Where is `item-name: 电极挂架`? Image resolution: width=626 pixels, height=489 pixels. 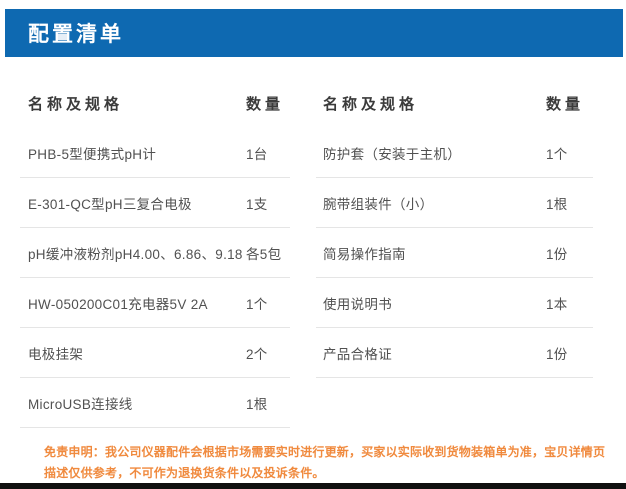 item-name: 电极挂架 is located at coordinates (56, 354).